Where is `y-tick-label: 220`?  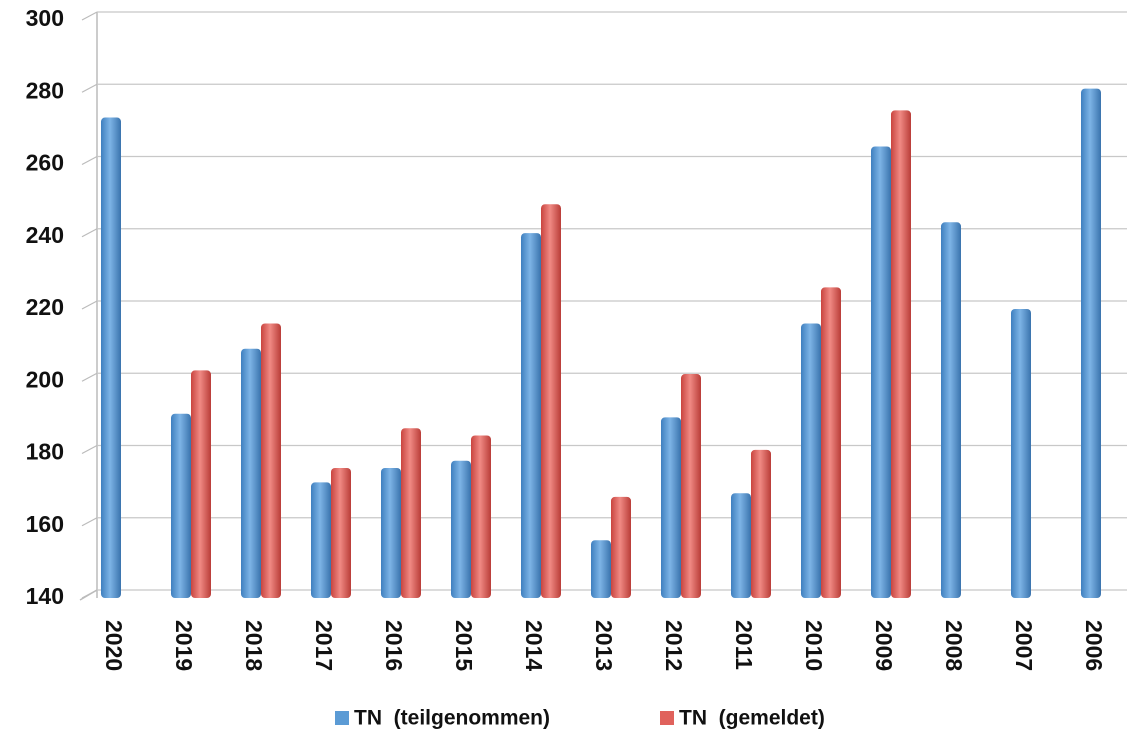 y-tick-label: 220 is located at coordinates (45, 307).